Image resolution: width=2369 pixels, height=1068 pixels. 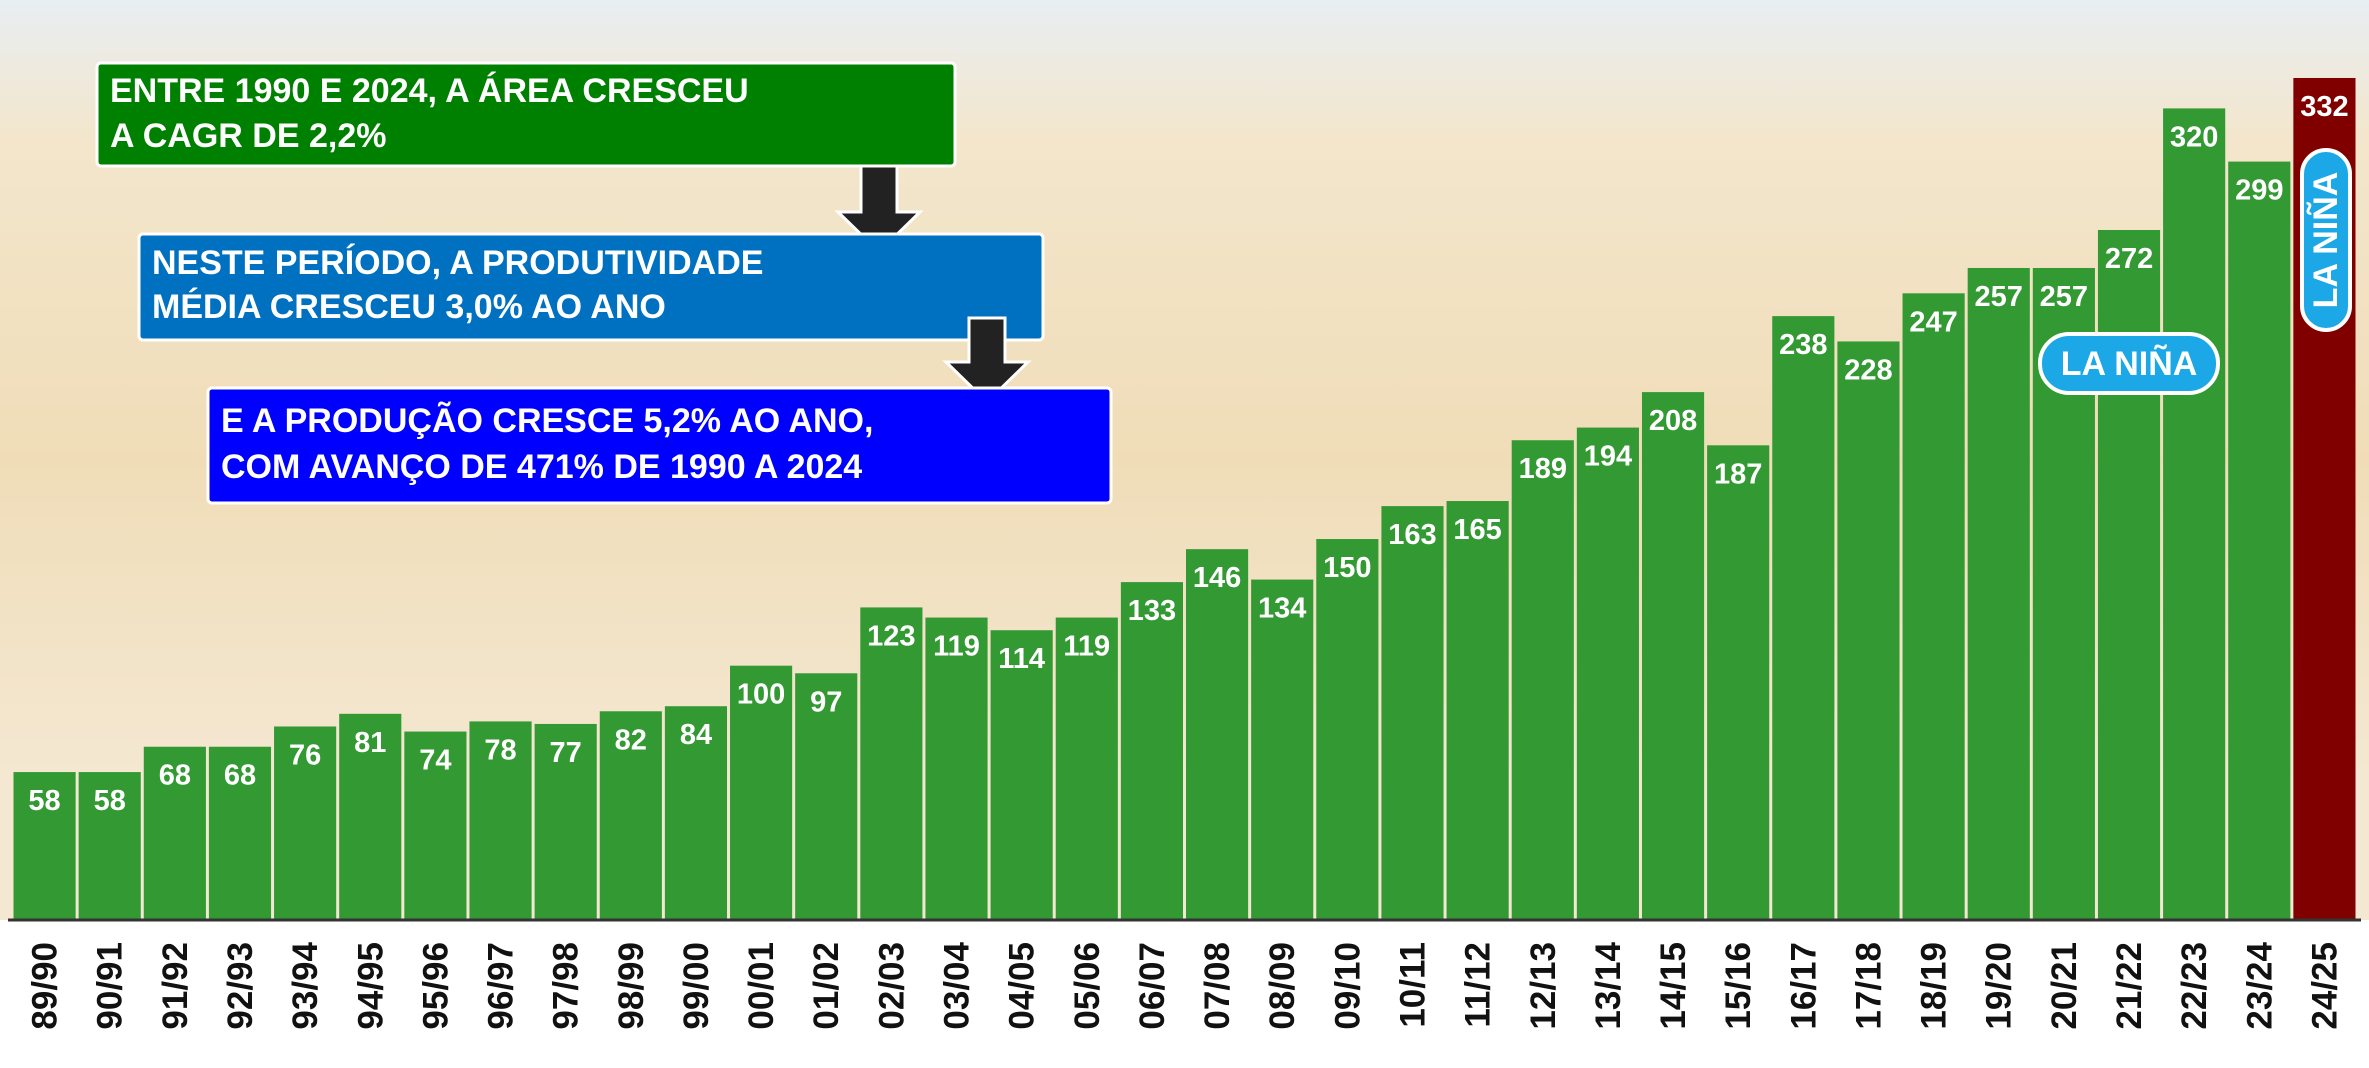 What do you see at coordinates (1021, 659) in the screenshot?
I see `value-label: 114` at bounding box center [1021, 659].